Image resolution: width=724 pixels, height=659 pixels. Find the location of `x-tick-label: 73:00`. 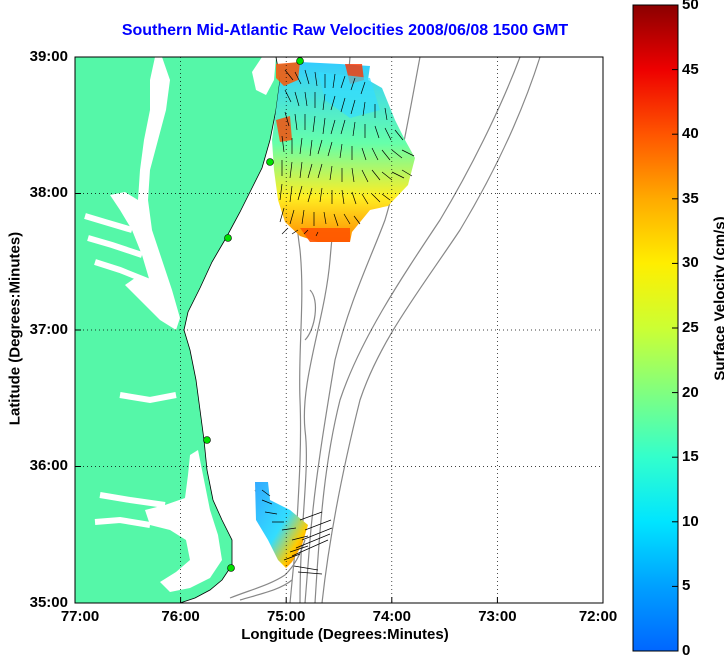

x-tick-label: 73:00 is located at coordinates (497, 616).